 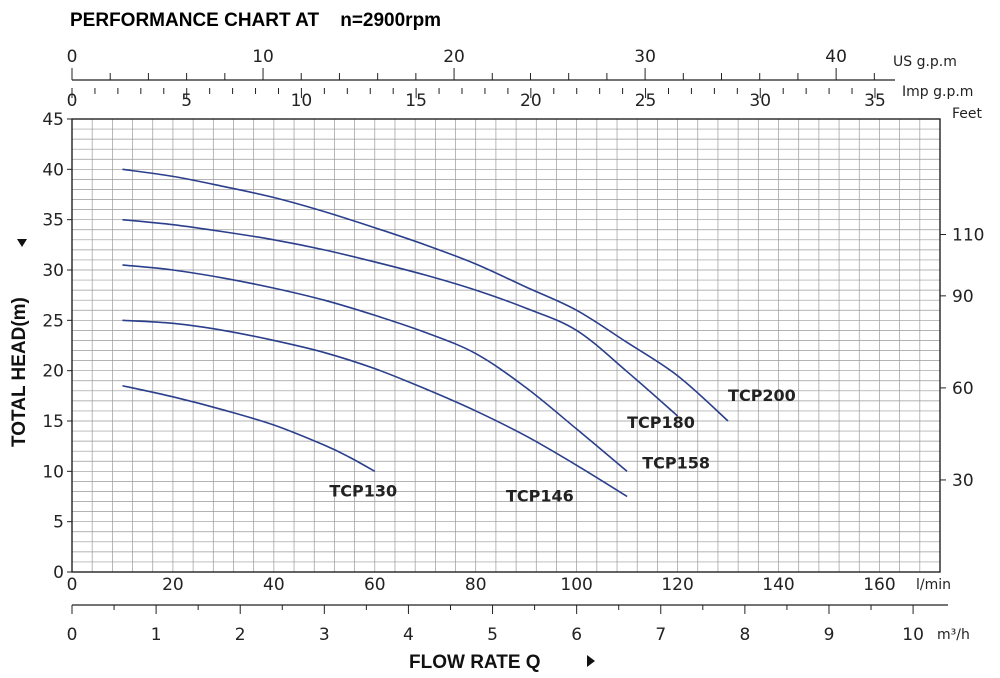 I want to click on us-gpm-tick-label: 30, so click(x=645, y=57).